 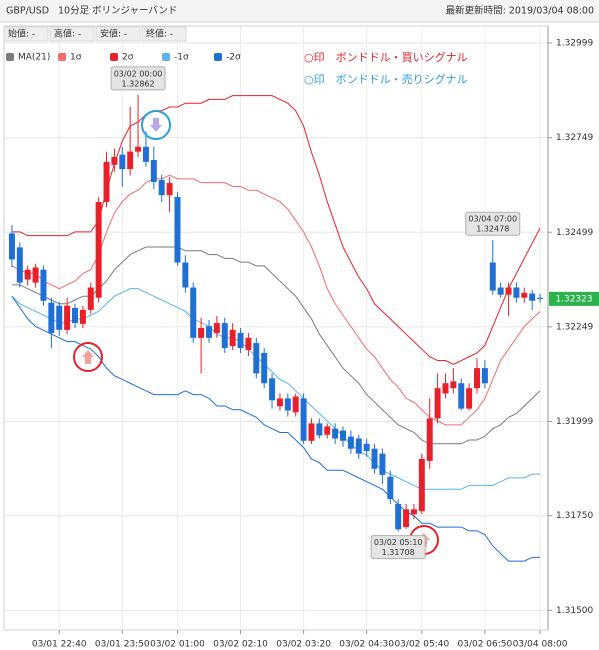 What do you see at coordinates (74, 11) in the screenshot?
I see `timeframe: 10分足` at bounding box center [74, 11].